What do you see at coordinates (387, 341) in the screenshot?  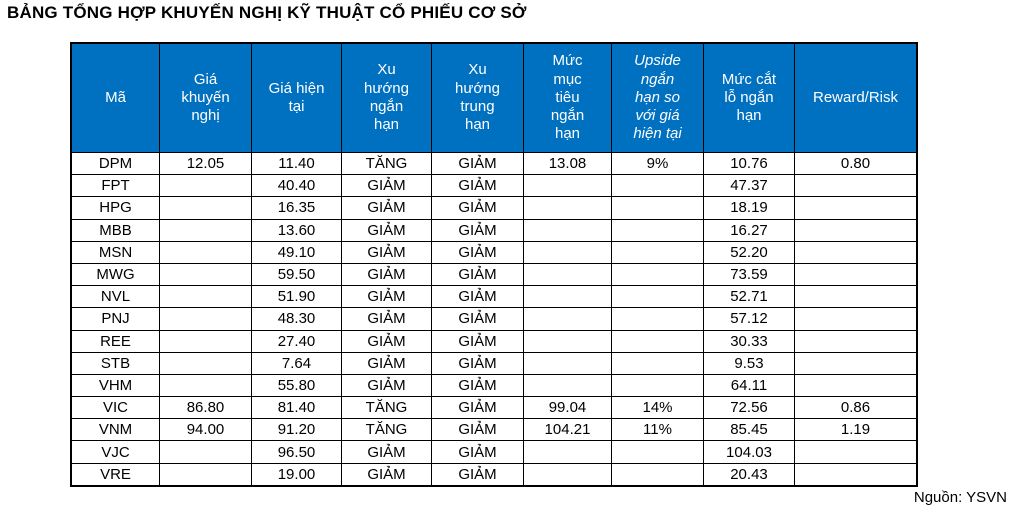 I see `cell-ree-xu-huong-ngan-han: GIẢM` at bounding box center [387, 341].